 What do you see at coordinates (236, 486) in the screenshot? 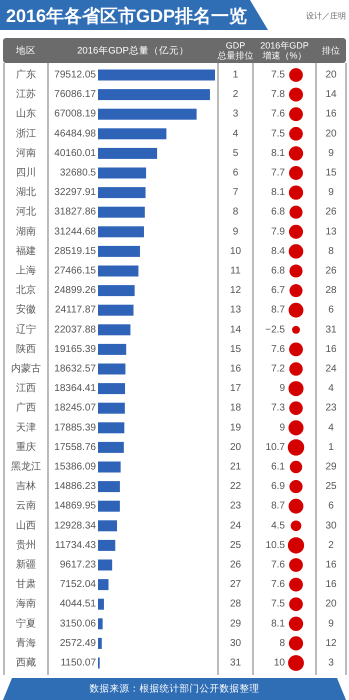
I see `data-label: 22` at bounding box center [236, 486].